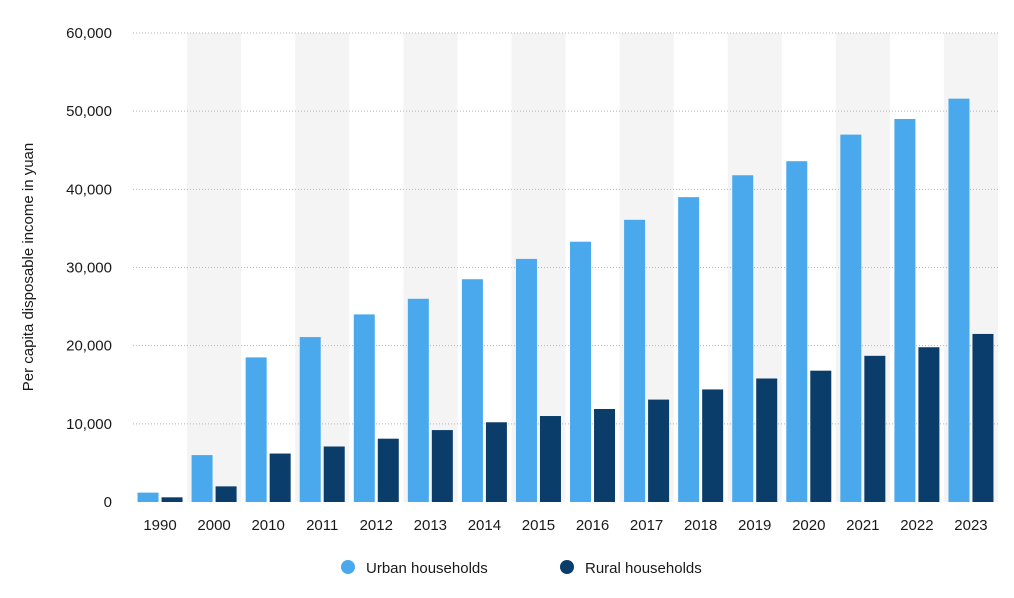  What do you see at coordinates (280, 477) in the screenshot?
I see `bar-rural-households-2010` at bounding box center [280, 477].